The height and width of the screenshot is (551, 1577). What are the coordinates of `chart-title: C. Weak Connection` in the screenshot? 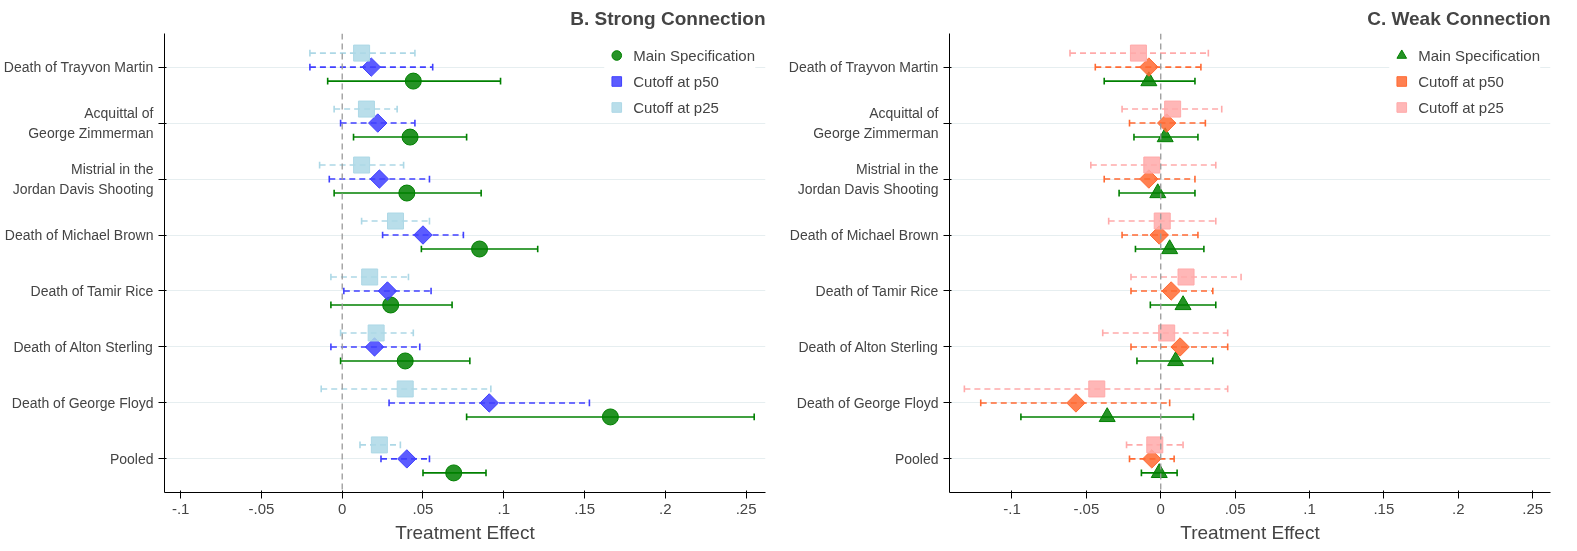 It's located at (1459, 18).